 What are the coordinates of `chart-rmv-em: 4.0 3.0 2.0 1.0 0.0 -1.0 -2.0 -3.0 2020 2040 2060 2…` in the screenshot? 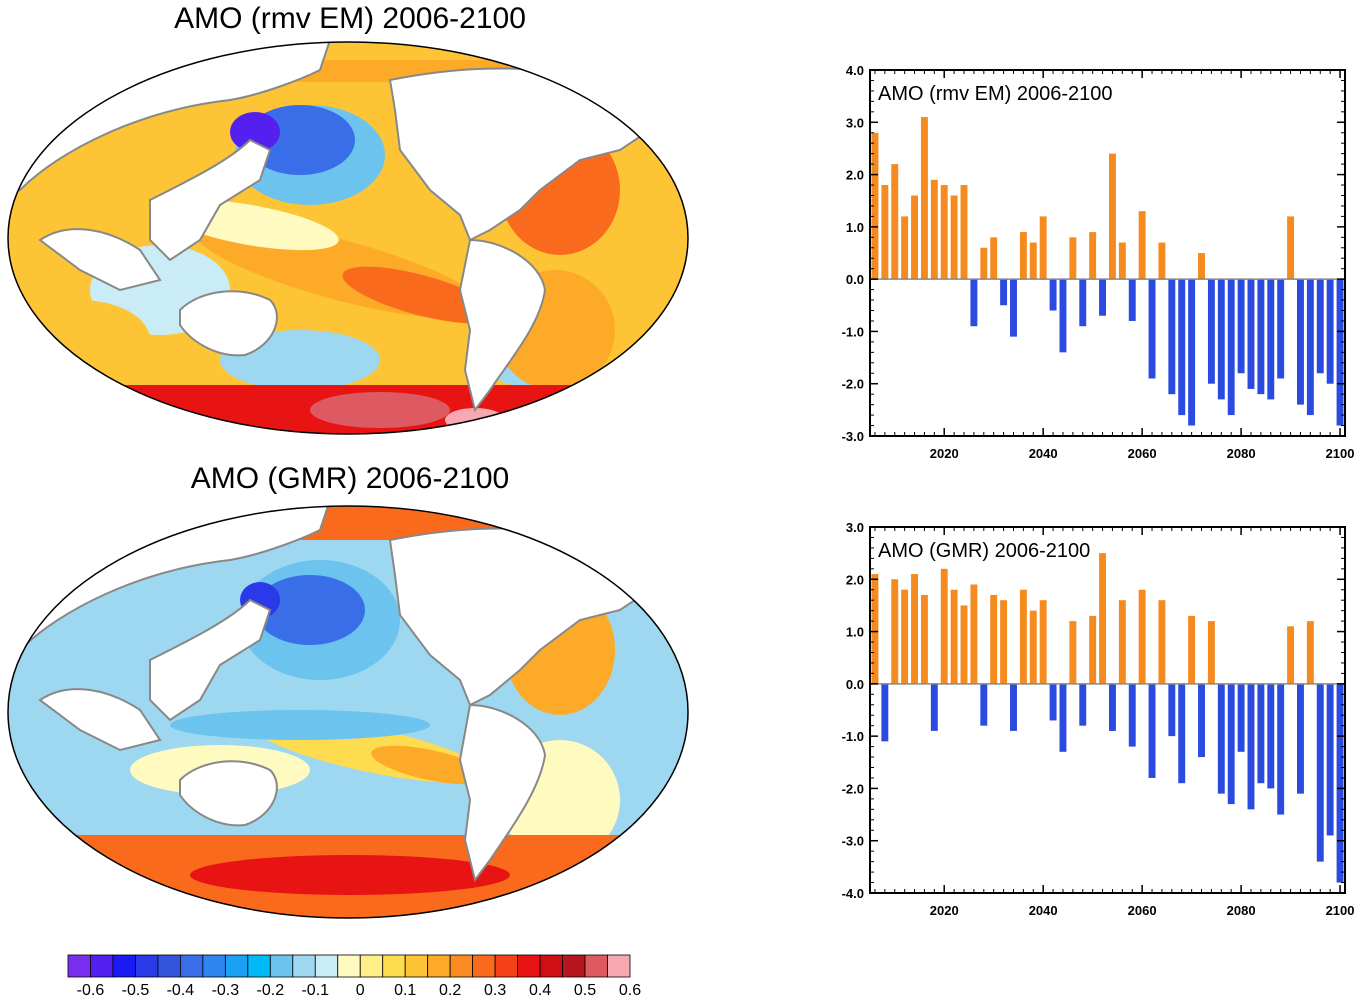 It's located at (1098, 262).